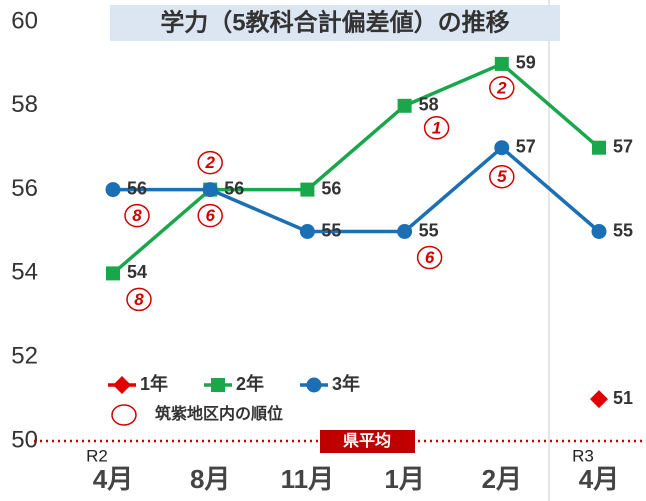  I want to click on series-line, so click(357, 189).